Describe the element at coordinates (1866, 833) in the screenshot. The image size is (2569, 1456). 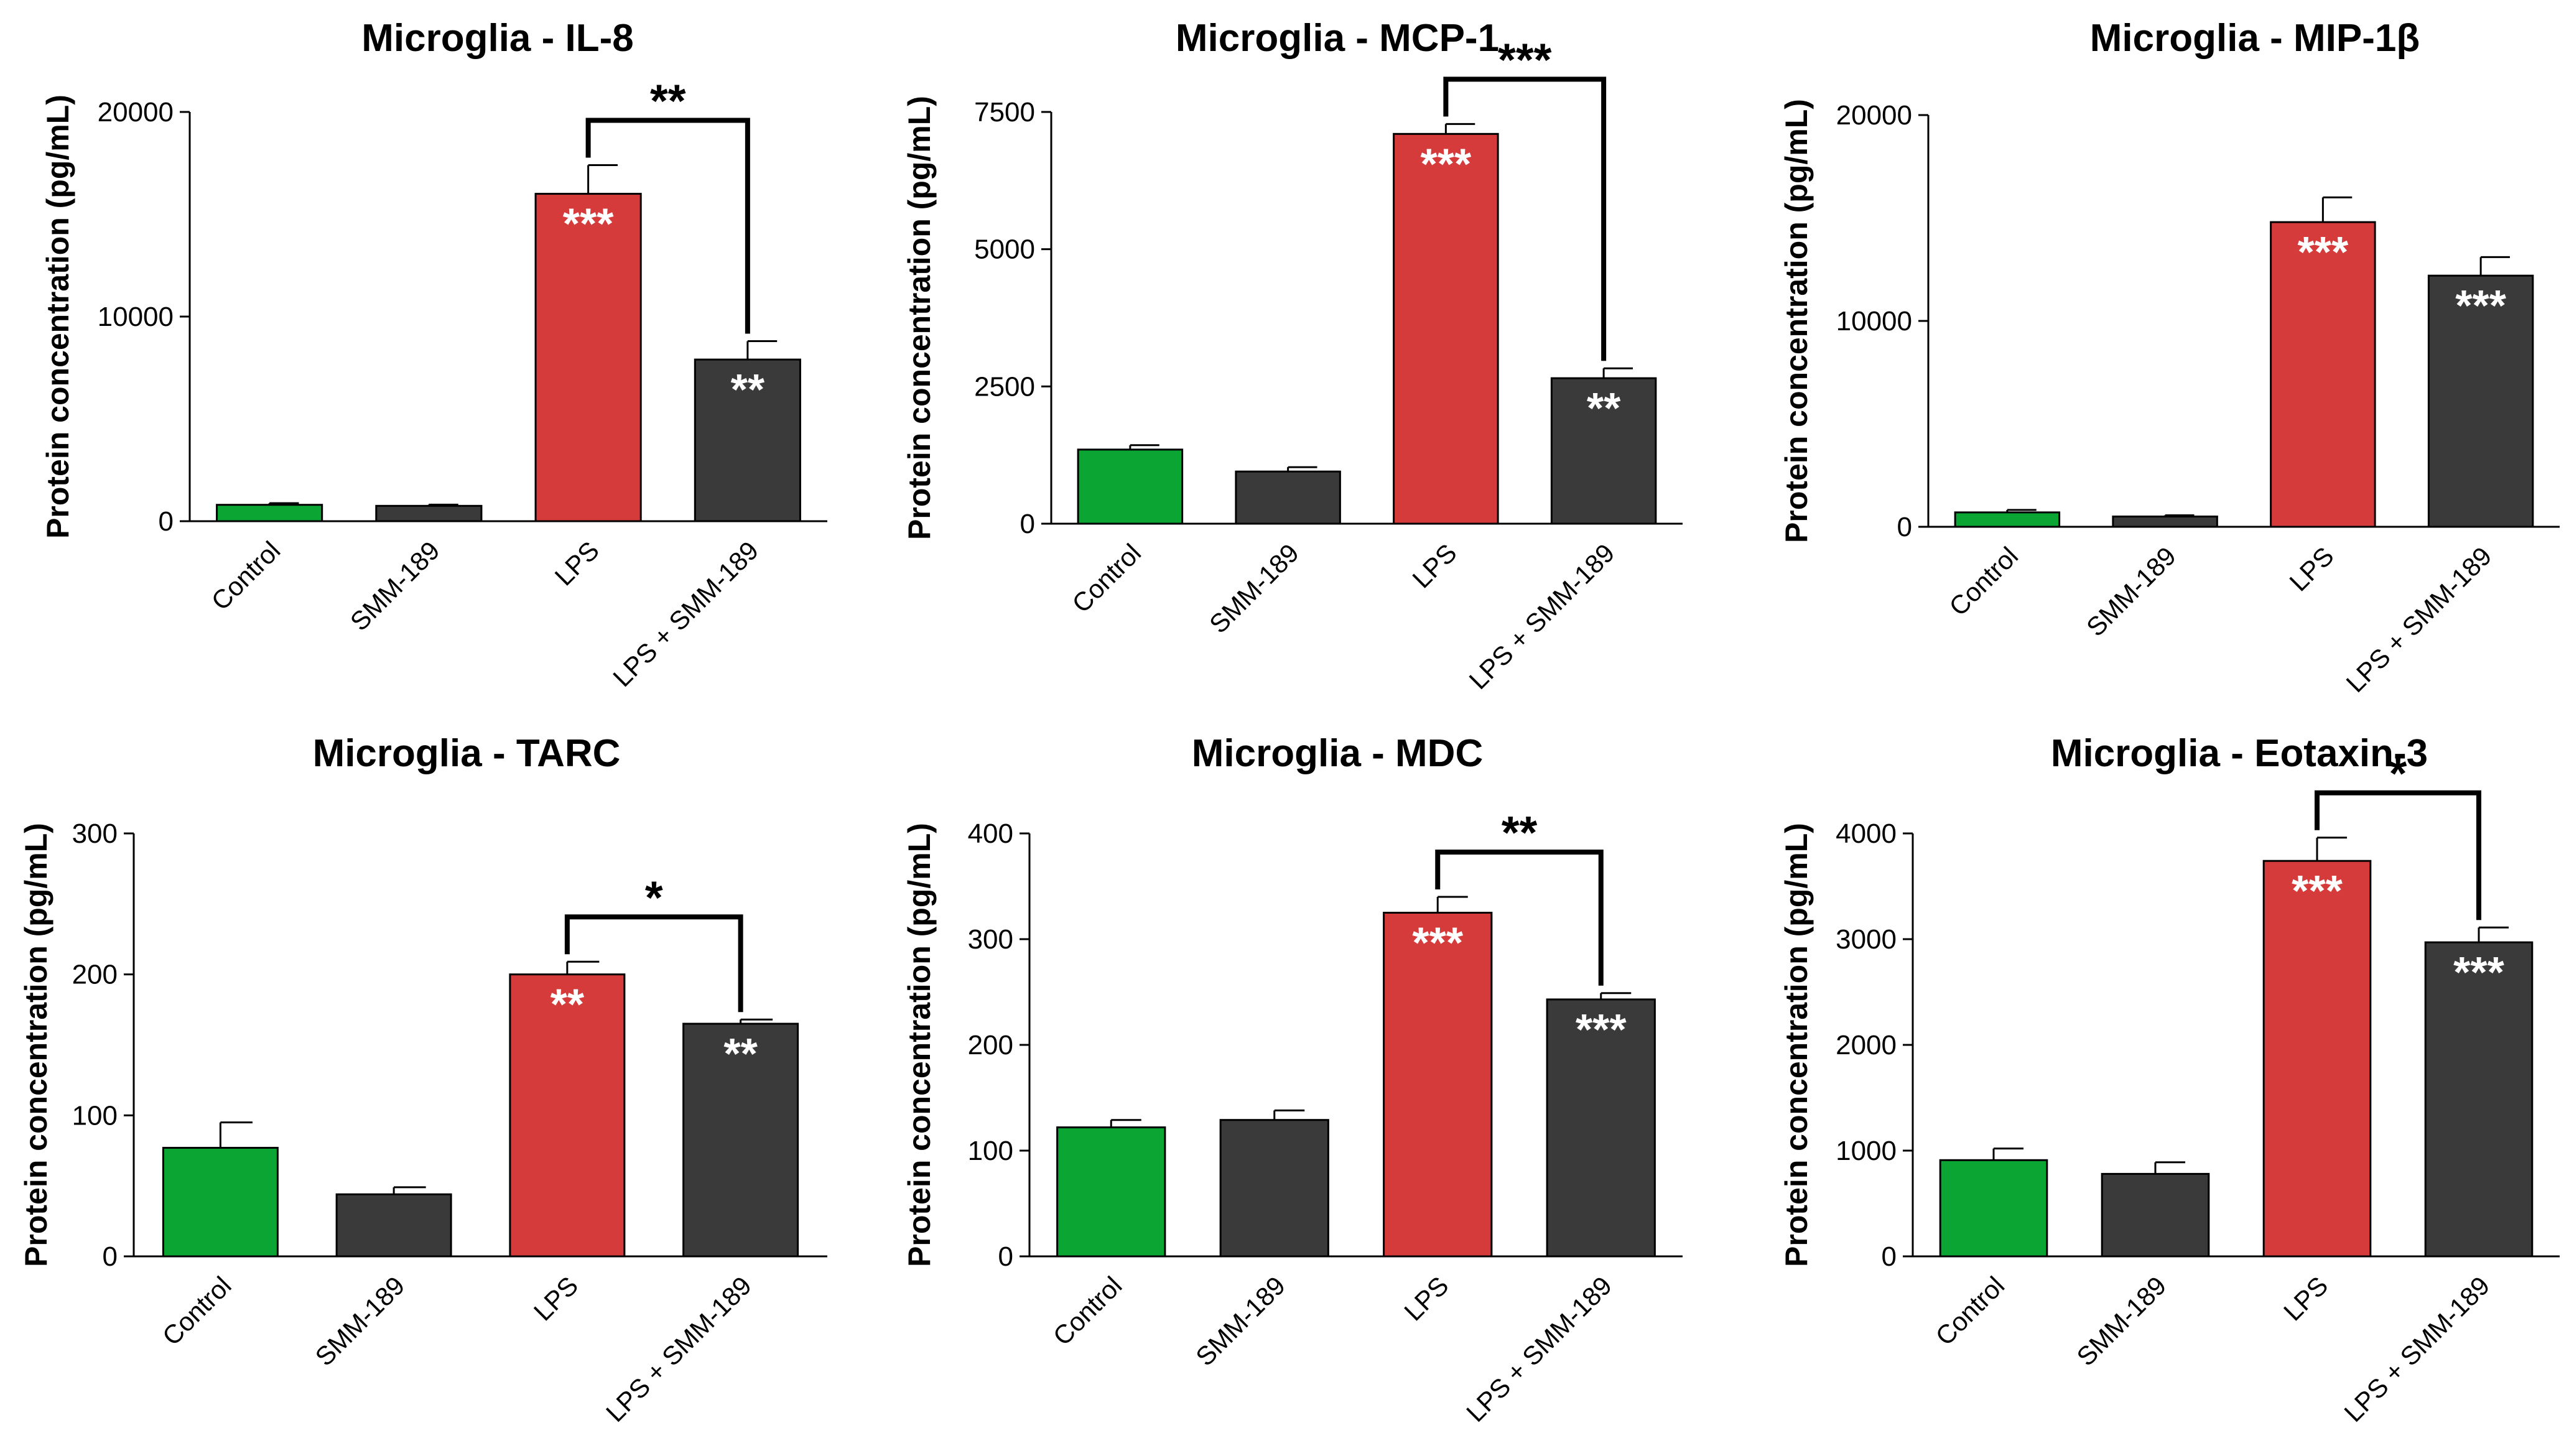
I see `y-tick-label: 4000` at that location.